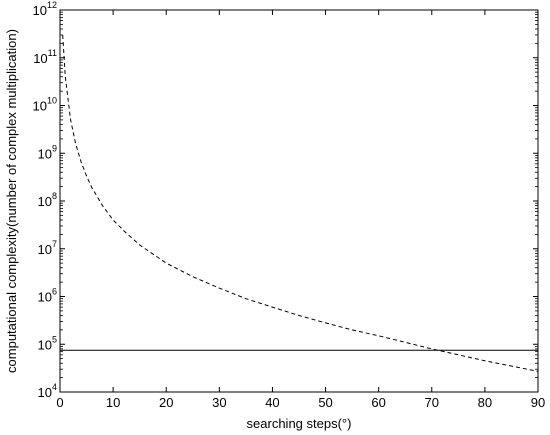 The height and width of the screenshot is (435, 550). I want to click on x-tick-label: 30, so click(219, 402).